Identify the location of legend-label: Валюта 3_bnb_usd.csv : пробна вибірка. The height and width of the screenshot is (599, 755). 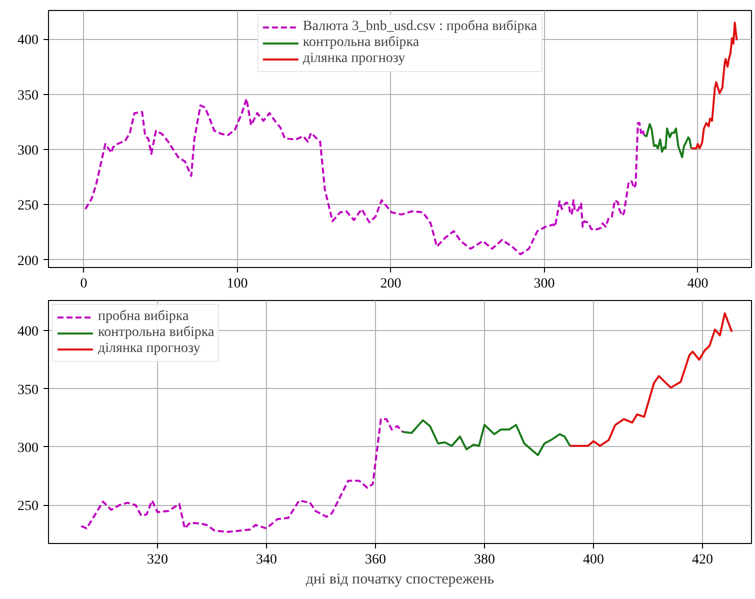
(420, 27).